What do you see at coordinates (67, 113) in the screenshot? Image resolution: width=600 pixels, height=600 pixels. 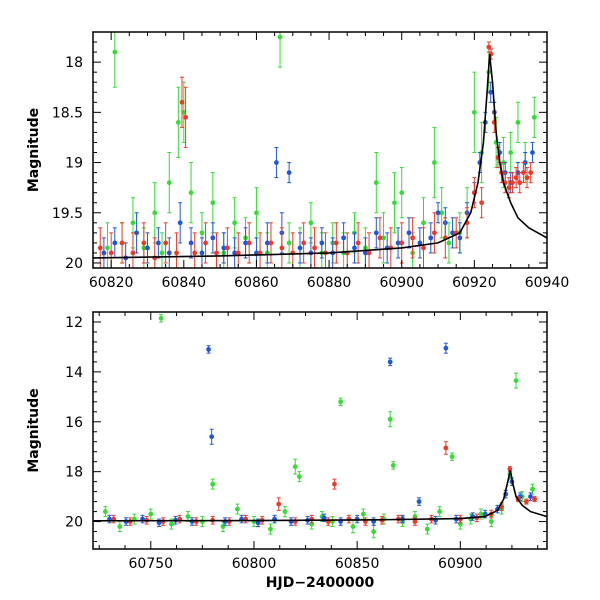 I see `y-tick-label: 18.5` at bounding box center [67, 113].